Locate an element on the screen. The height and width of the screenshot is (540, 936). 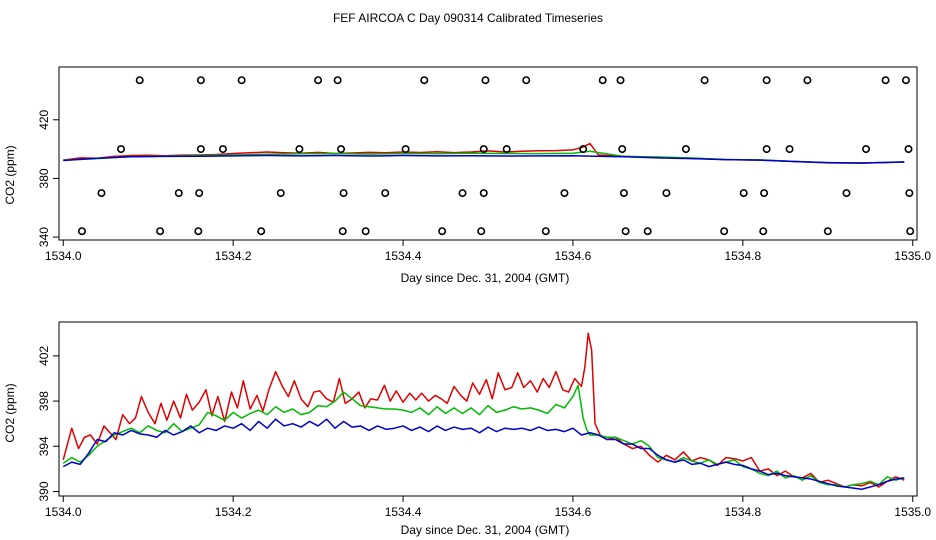
bottom-x-tick-label: 1534.2 is located at coordinates (233, 512).